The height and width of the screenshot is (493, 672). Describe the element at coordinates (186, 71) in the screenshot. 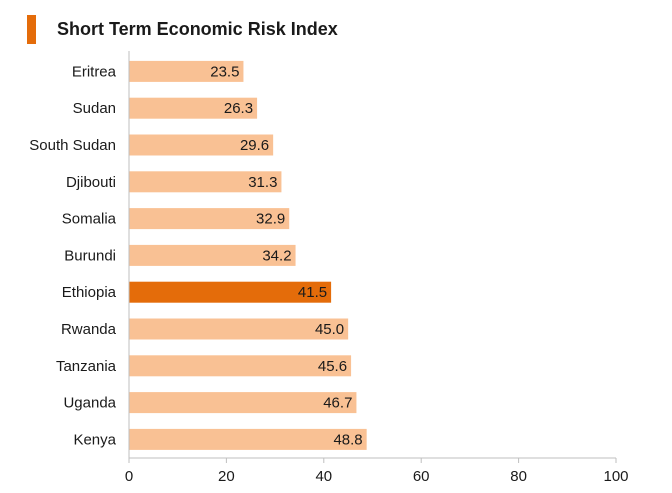

I see `bar-eritrea` at that location.